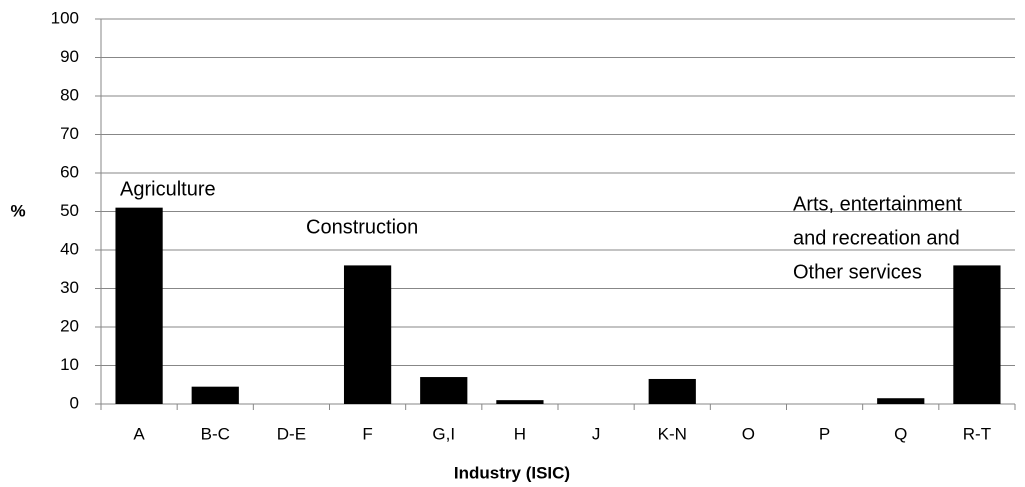 The width and height of the screenshot is (1025, 487). What do you see at coordinates (443, 433) in the screenshot?
I see `x-tick-label: G,I` at bounding box center [443, 433].